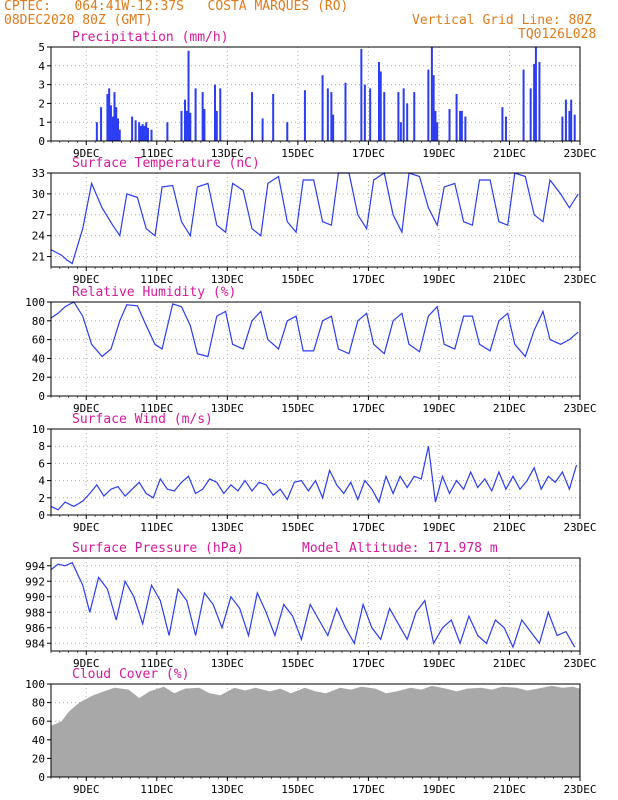 This screenshot has width=618, height=800. What do you see at coordinates (38, 194) in the screenshot?
I see `temp-ytick-label-3: 30` at bounding box center [38, 194].